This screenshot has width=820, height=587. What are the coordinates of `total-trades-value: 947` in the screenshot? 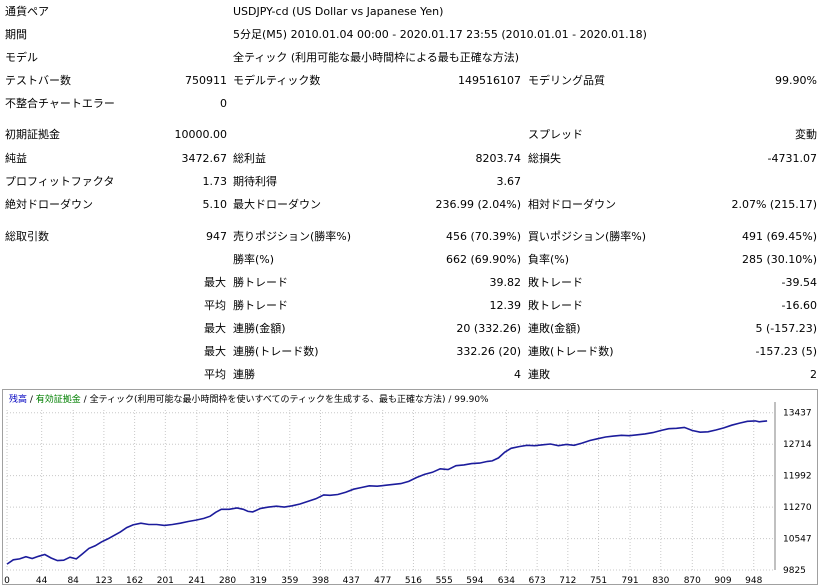 It's located at (216, 236).